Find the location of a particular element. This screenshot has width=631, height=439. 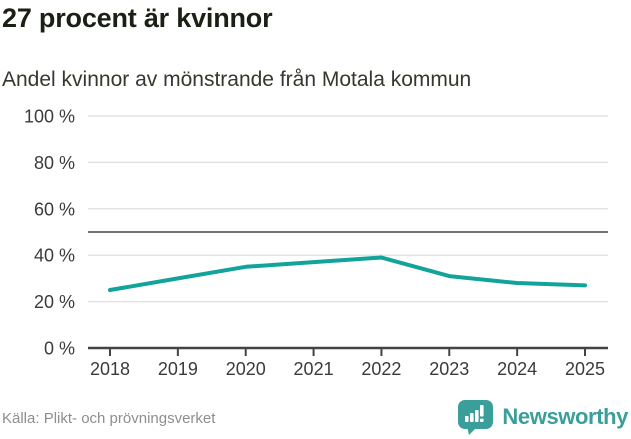

x-tick-label: 2025 is located at coordinates (585, 369).